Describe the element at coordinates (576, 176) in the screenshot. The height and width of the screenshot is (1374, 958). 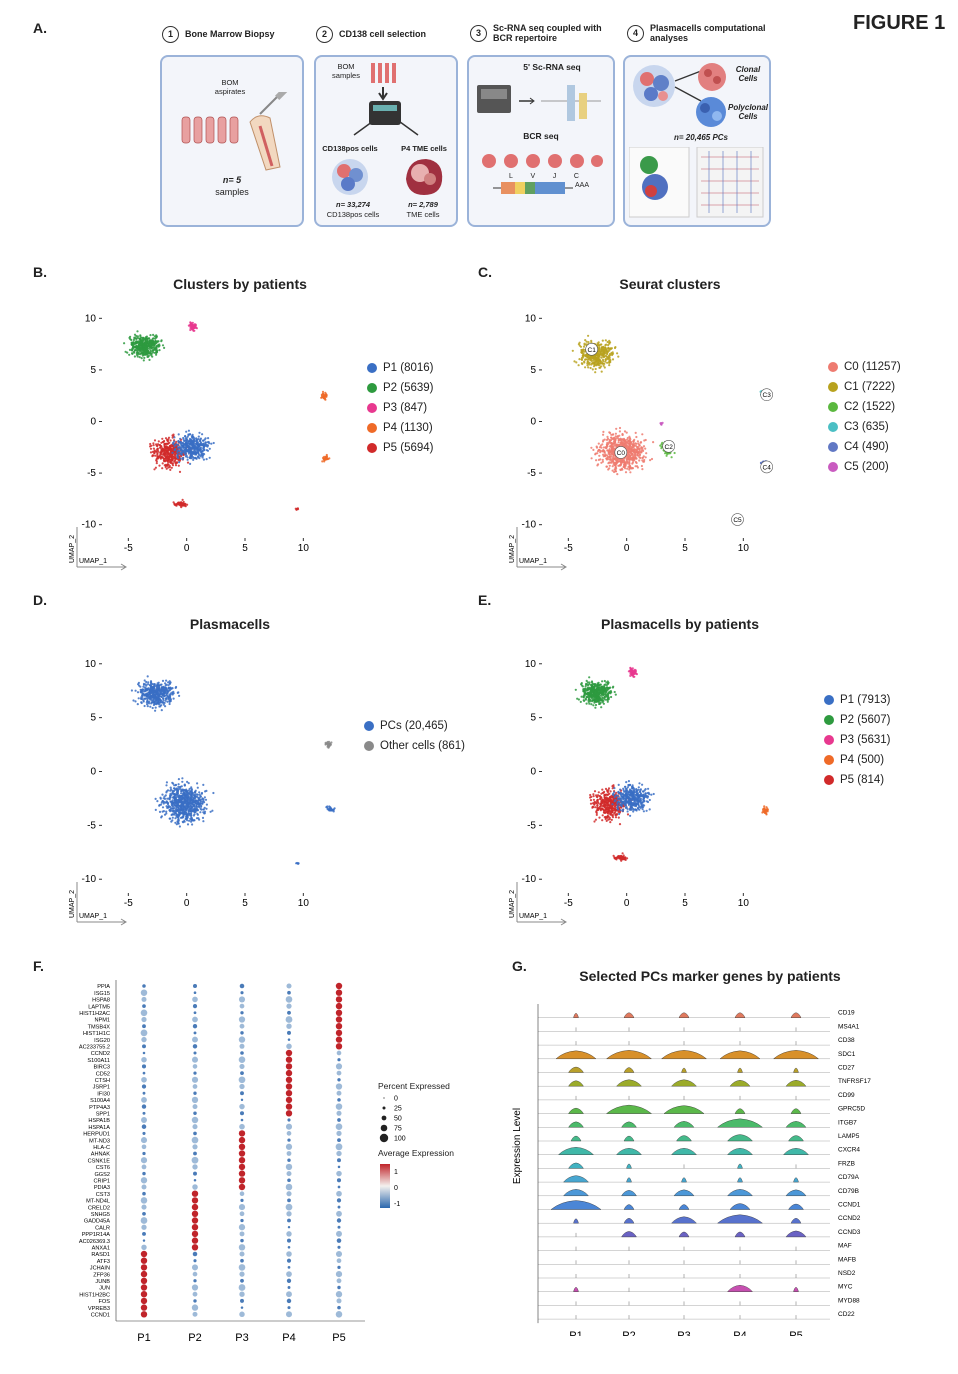
I see `segment-c: C` at that location.